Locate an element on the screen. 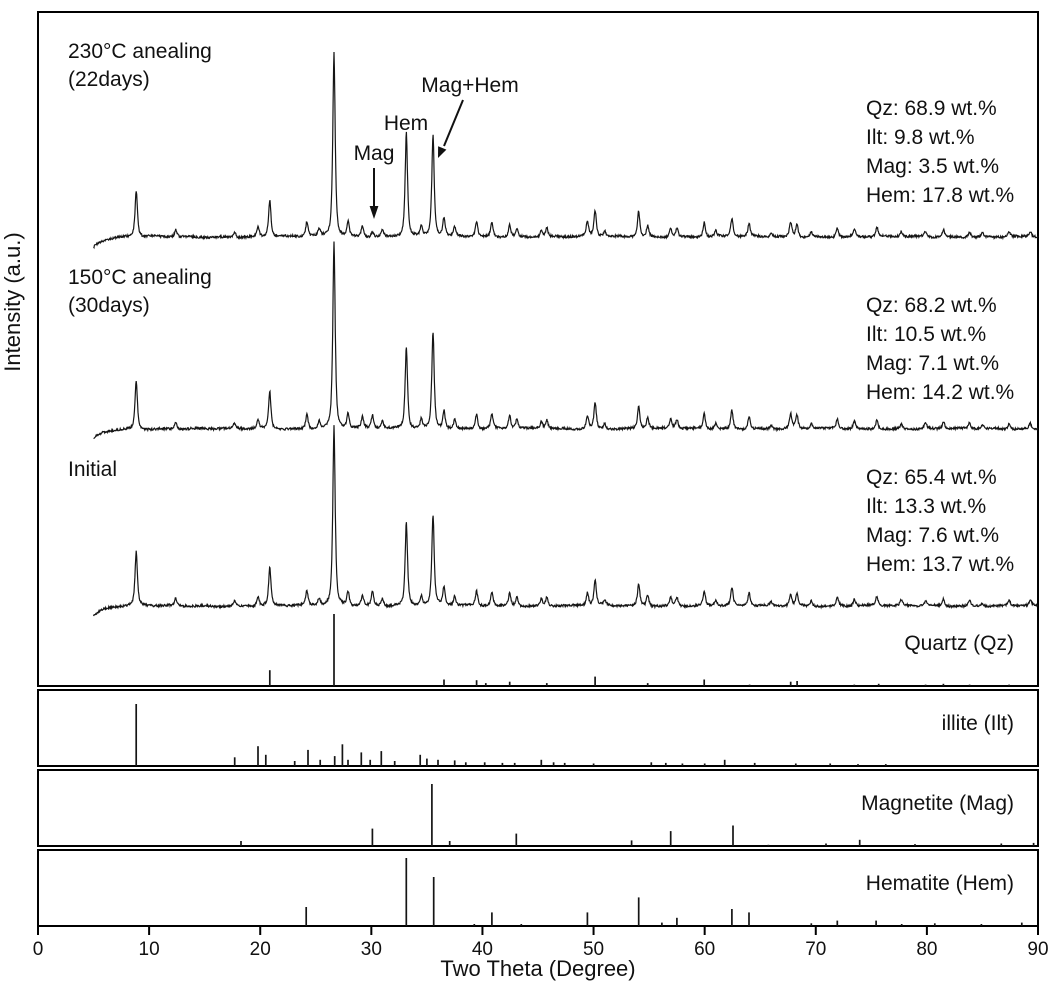  x-tick-label: 60 is located at coordinates (704, 949).